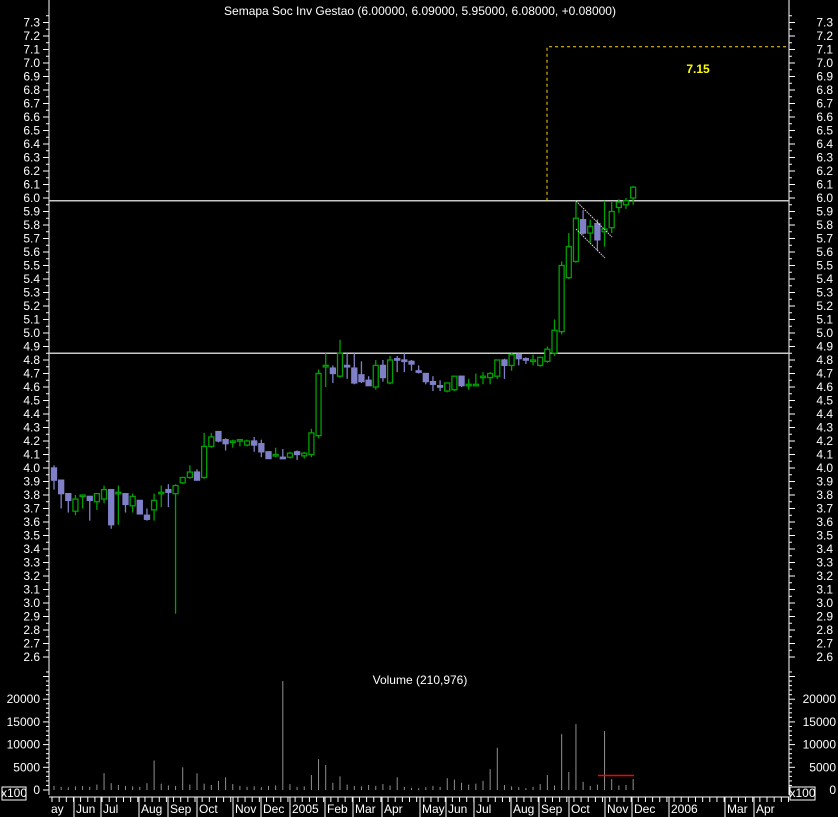 The image size is (838, 817). What do you see at coordinates (31, 333) in the screenshot?
I see `price-tick-label: 5.0` at bounding box center [31, 333].